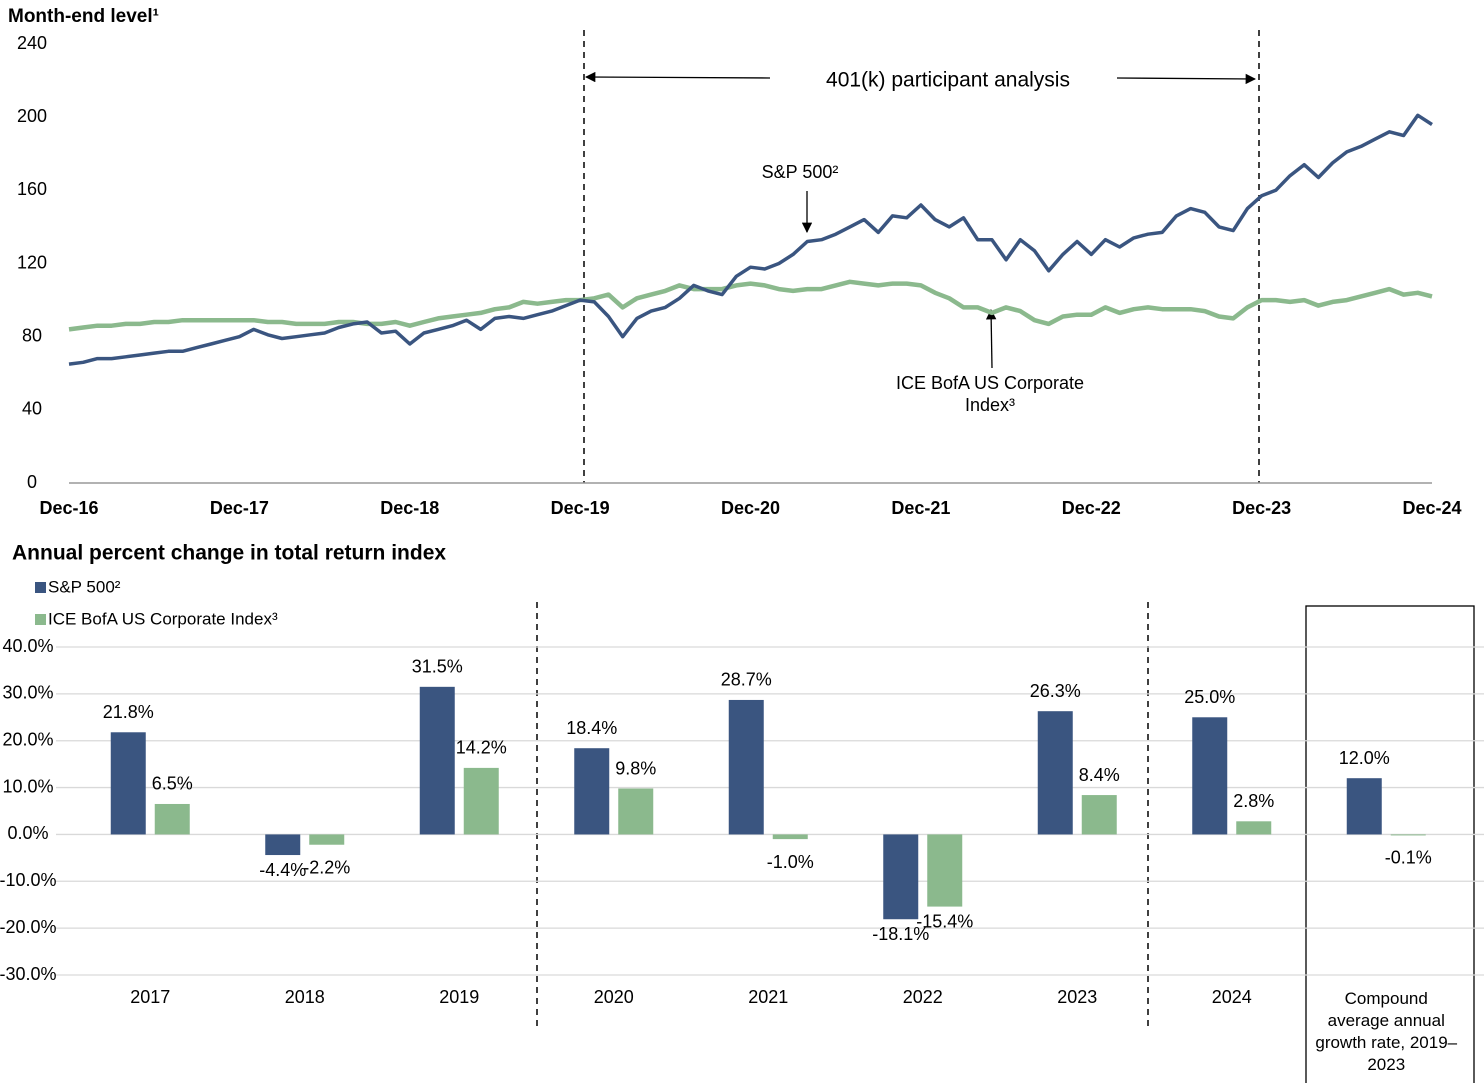  Describe the element at coordinates (1091, 508) in the screenshot. I see `x-tick-label: Dec-22` at that location.